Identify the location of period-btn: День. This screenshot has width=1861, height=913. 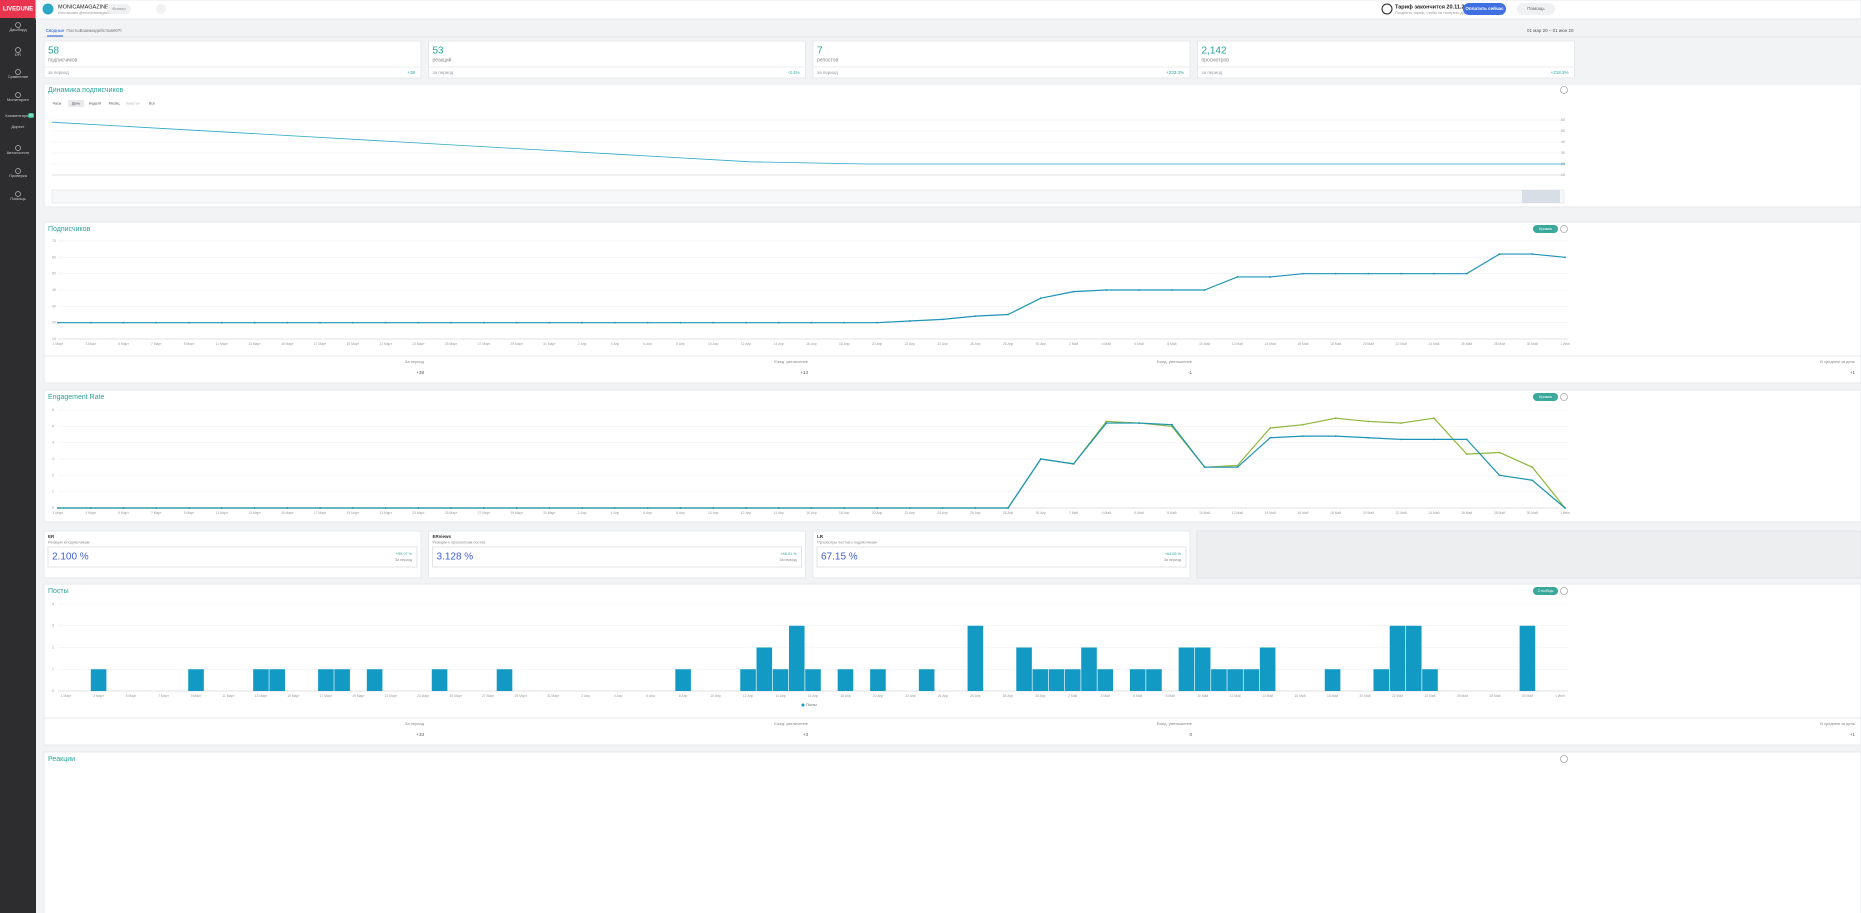
(76, 103).